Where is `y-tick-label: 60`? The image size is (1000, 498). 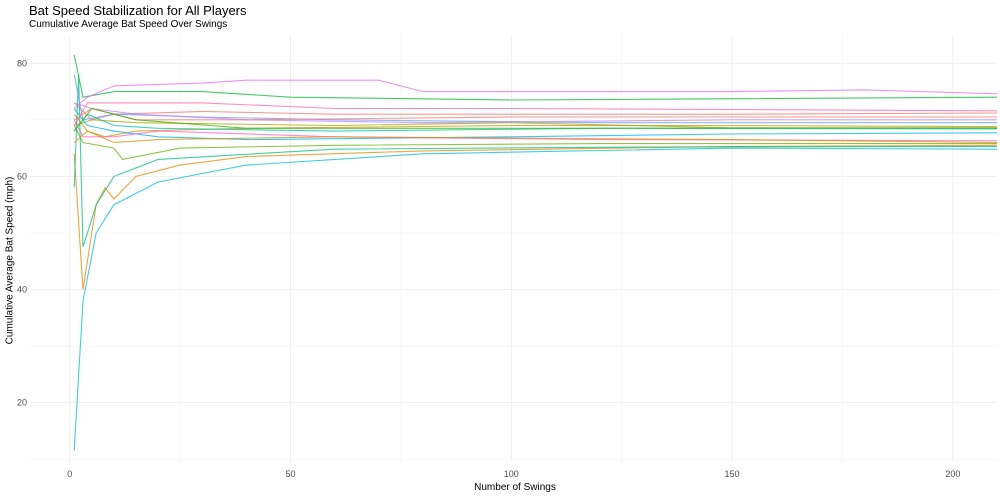
y-tick-label: 60 is located at coordinates (22, 176).